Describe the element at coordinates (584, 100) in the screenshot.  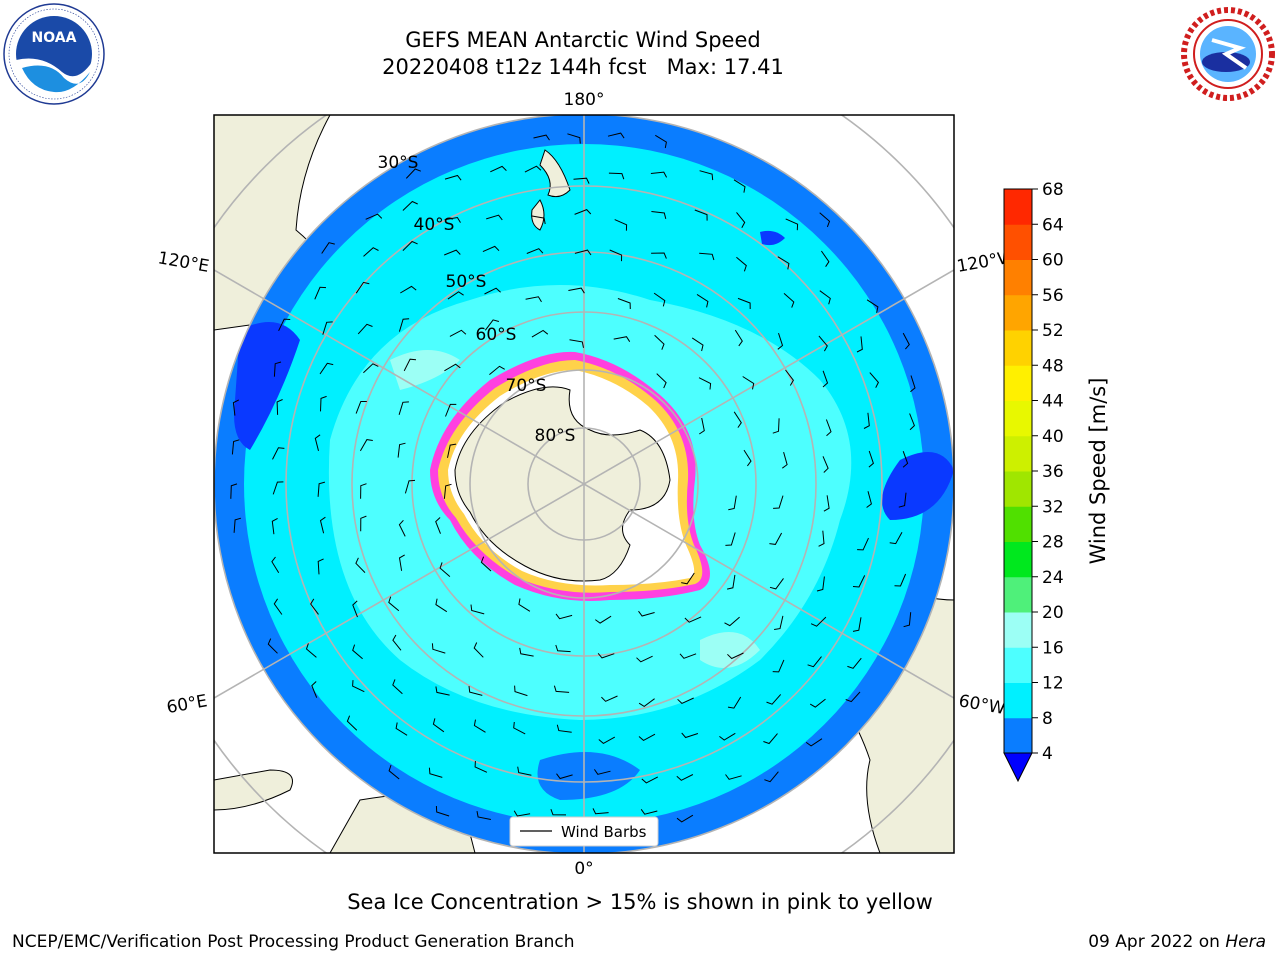
I see `lon-label-180: 180°` at that location.